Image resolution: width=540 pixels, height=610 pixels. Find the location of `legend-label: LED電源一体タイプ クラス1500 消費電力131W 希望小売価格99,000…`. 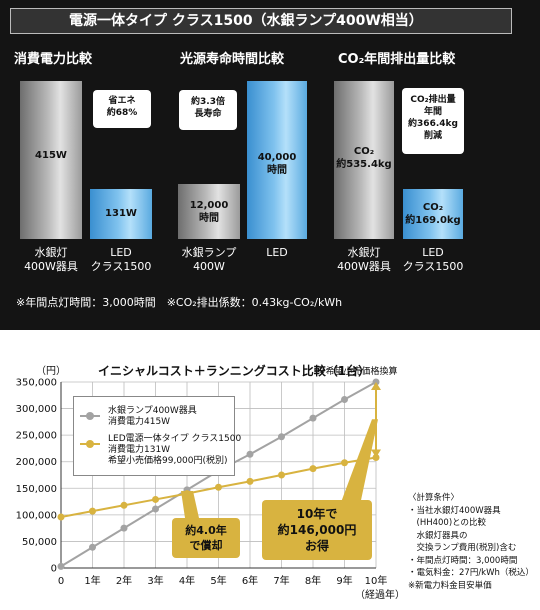

legend-label: LED電源一体タイプ クラス1500 消費電力131W 希望小売価格99,000… is located at coordinates (175, 450).